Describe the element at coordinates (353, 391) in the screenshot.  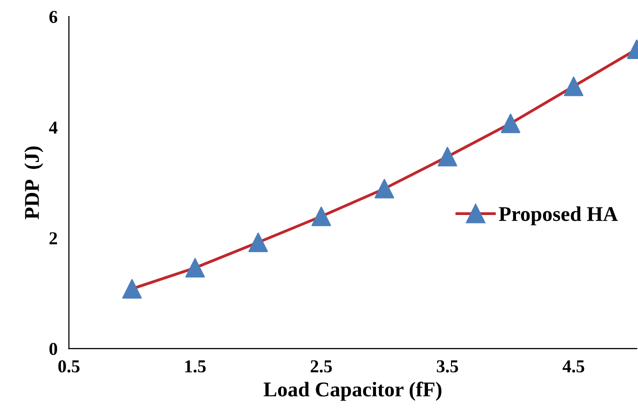
I see `x-axis-title: Load Capacitor (fF)` at that location.